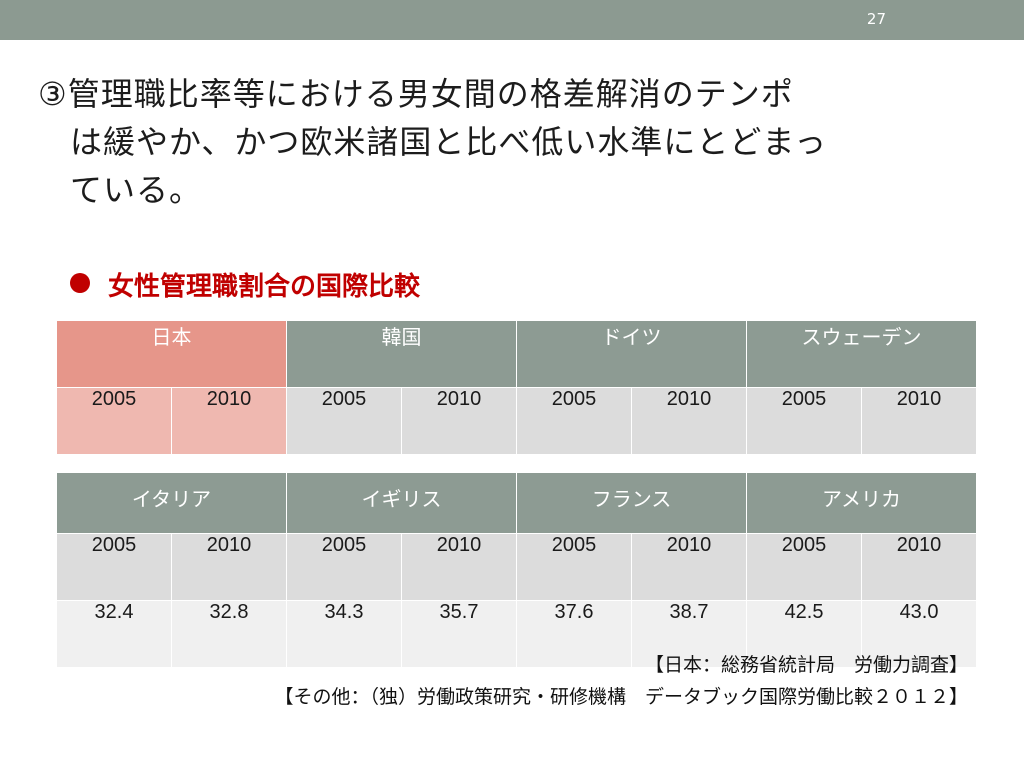 The height and width of the screenshot is (768, 1024). What do you see at coordinates (459, 634) in the screenshot?
I see `value-cell: 35.7` at bounding box center [459, 634].